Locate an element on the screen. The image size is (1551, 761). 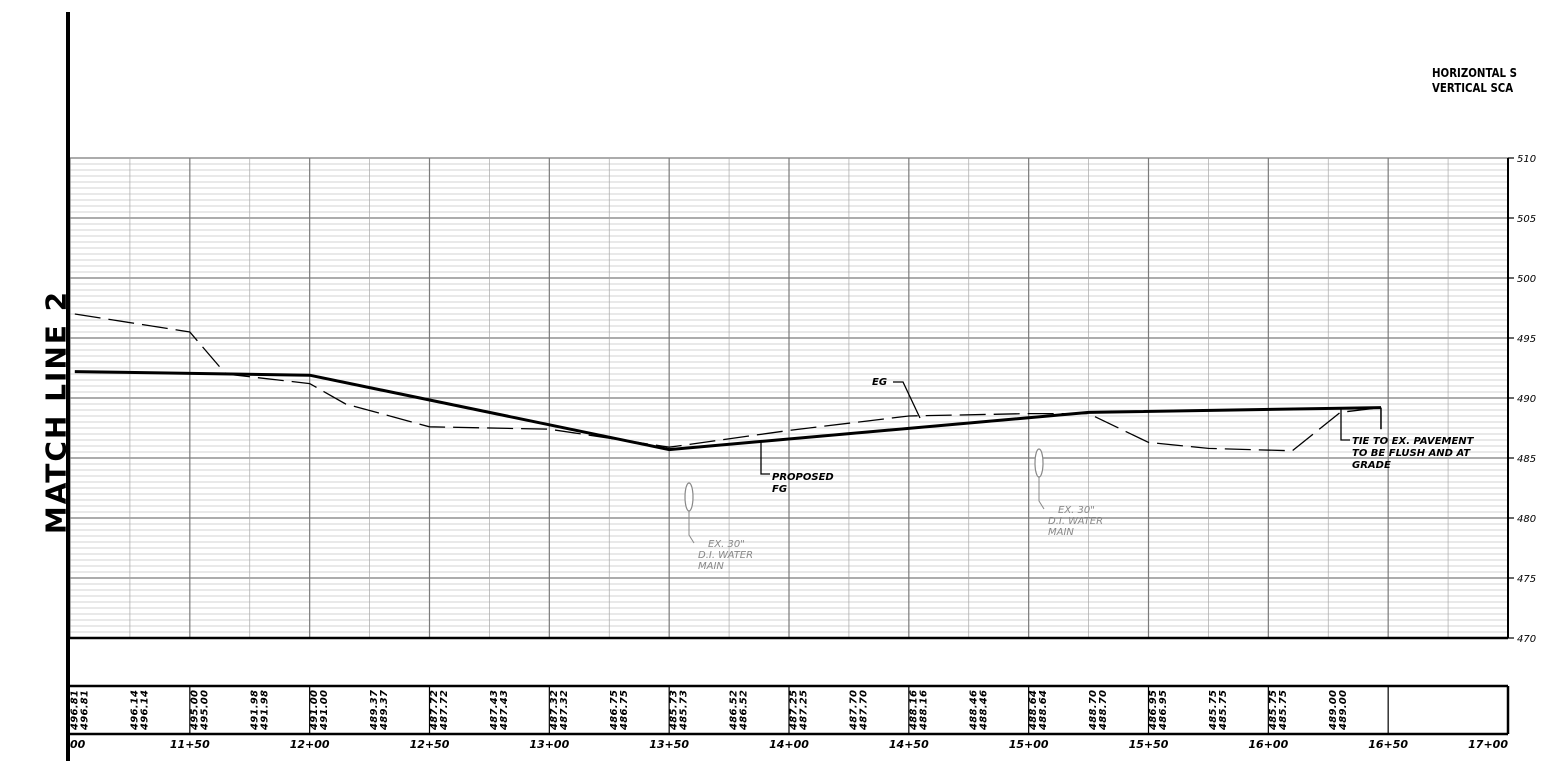
water-main-leader is located at coordinates (691, 527).